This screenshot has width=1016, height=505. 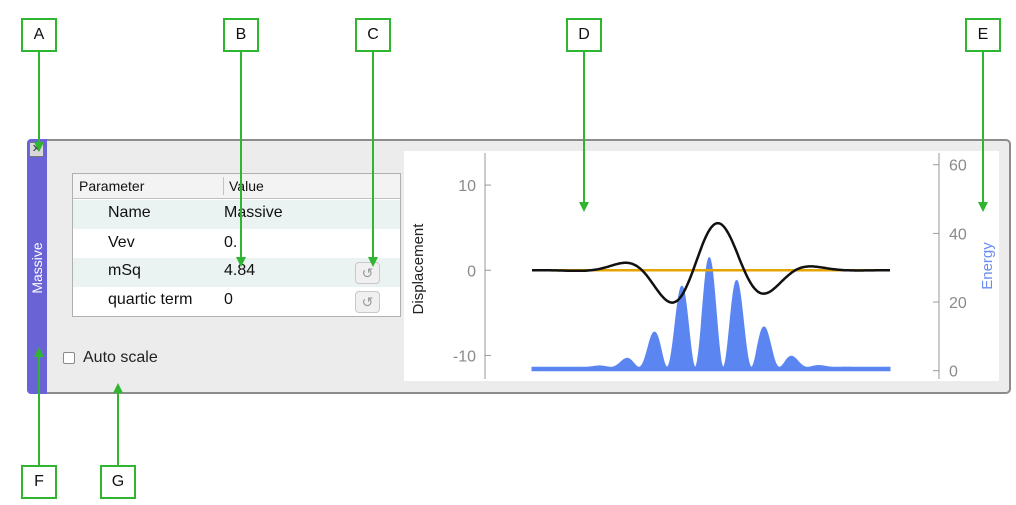 What do you see at coordinates (711, 262) in the screenshot?
I see `displacement-series-line` at bounding box center [711, 262].